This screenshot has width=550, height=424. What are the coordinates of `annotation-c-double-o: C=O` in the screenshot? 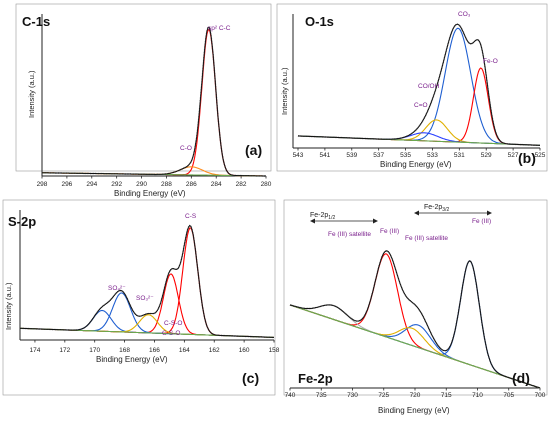 It's located at (421, 105).